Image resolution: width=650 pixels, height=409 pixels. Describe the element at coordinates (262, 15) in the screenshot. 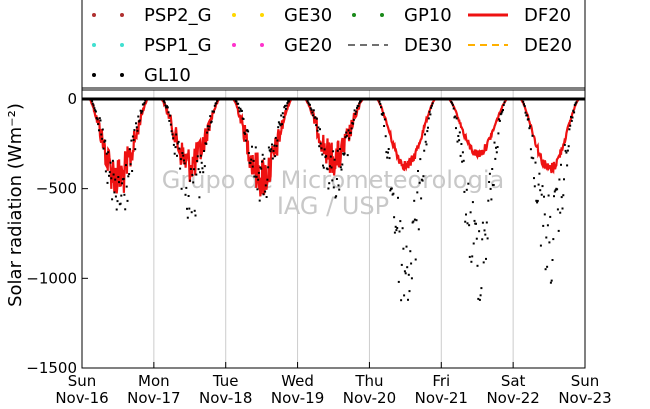

I see `legend-marker-ge30` at that location.